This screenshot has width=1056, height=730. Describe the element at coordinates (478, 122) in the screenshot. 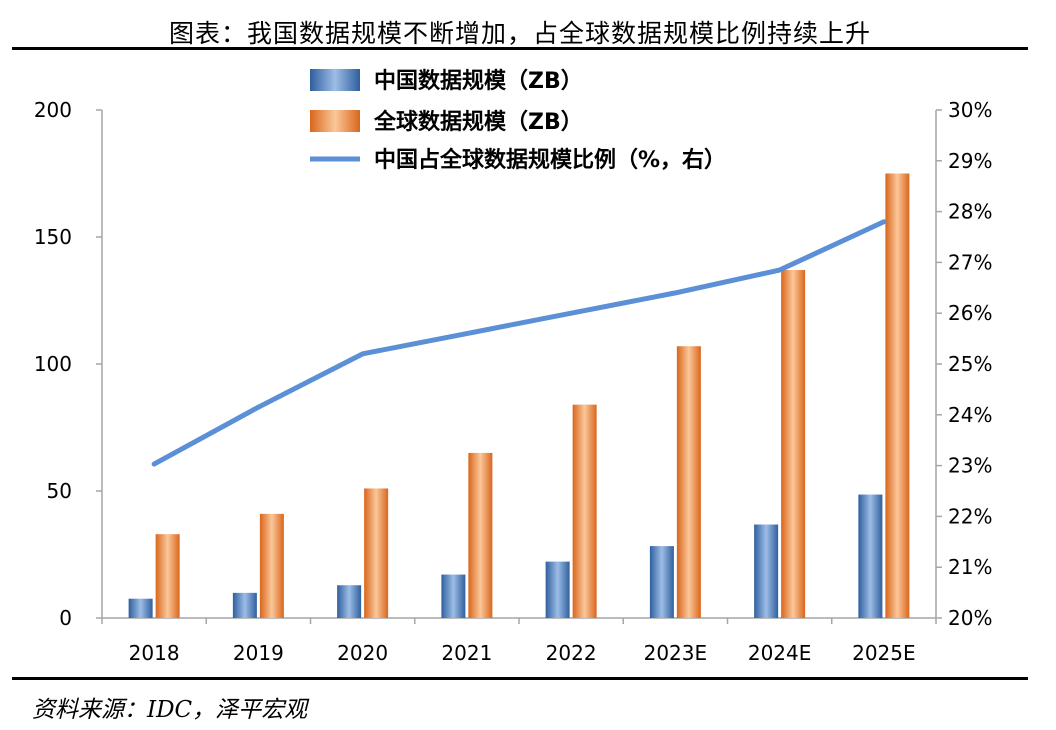

I see `legend-label-global: 全球数据规模（ZB）` at that location.